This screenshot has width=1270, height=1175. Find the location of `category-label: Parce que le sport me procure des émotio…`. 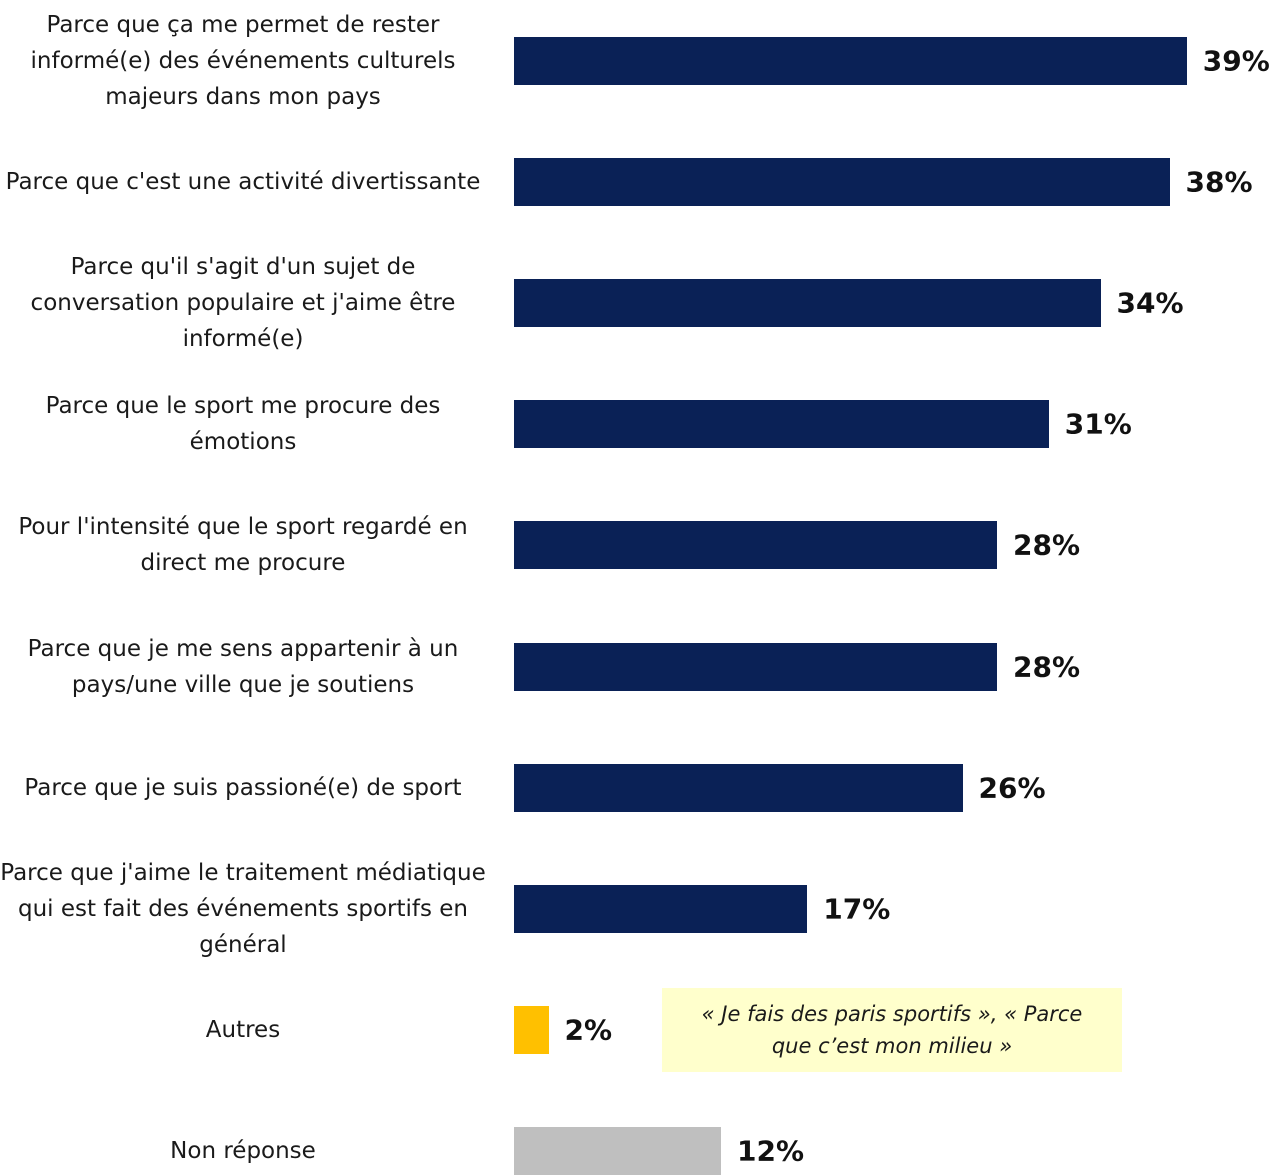

category-label: Parce que le sport me procure des émotio… is located at coordinates (243, 424).